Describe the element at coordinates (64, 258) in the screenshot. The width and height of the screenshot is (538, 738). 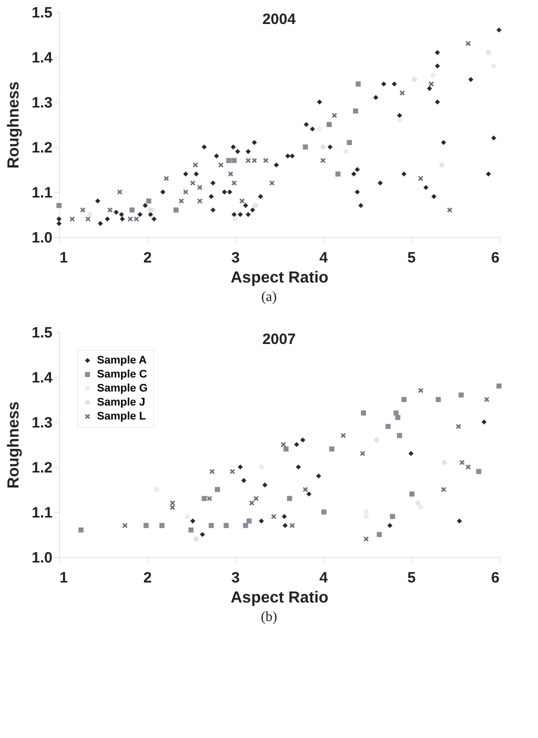
I see `x-tick-label: 1` at that location.